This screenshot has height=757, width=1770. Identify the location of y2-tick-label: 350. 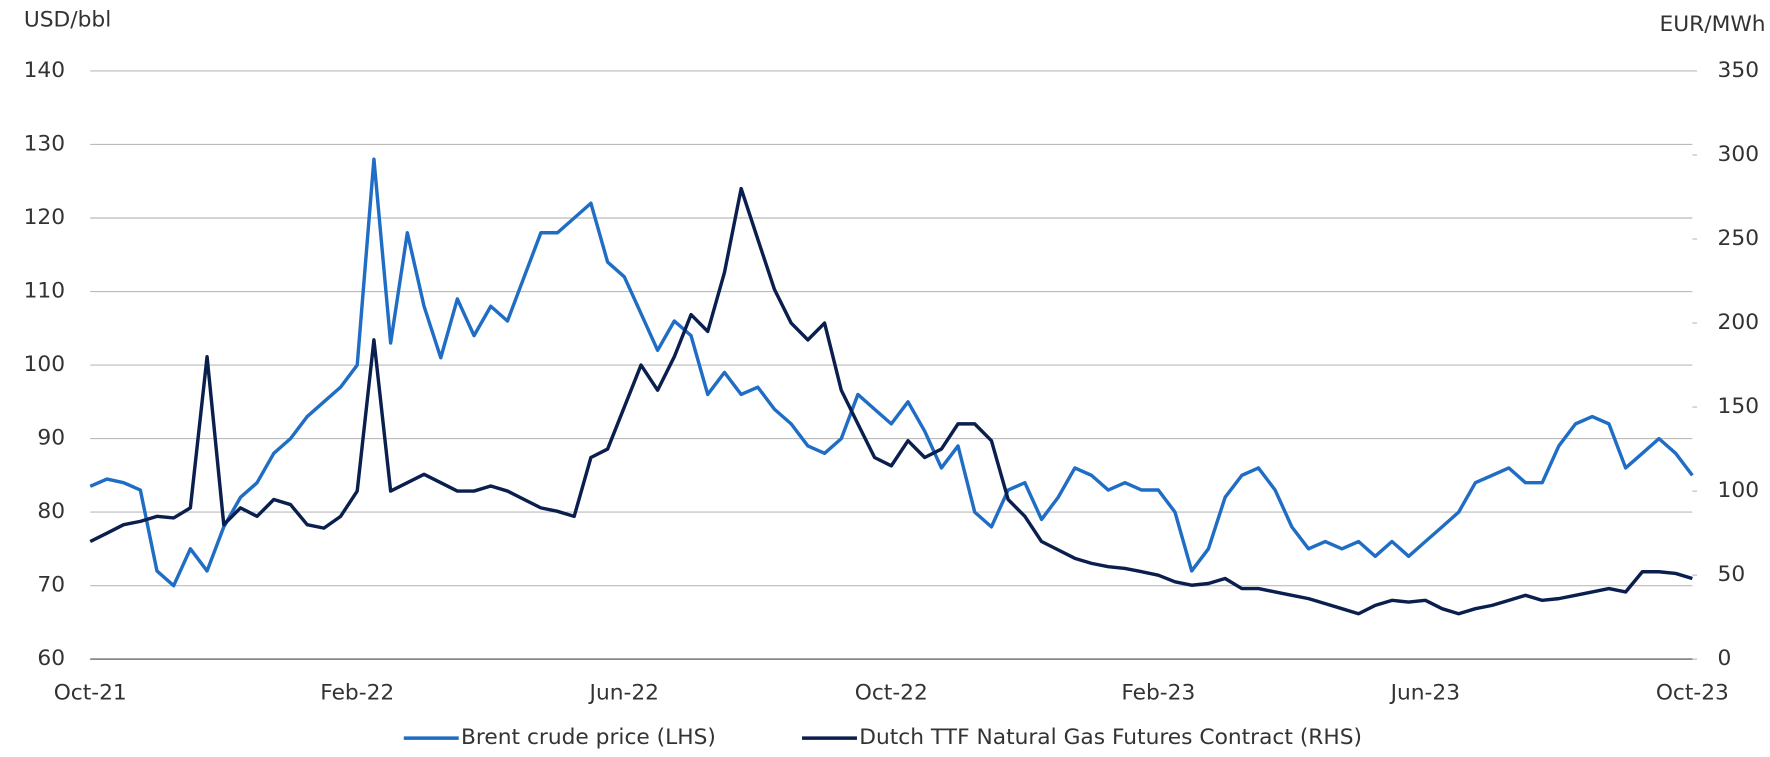
(1738, 70).